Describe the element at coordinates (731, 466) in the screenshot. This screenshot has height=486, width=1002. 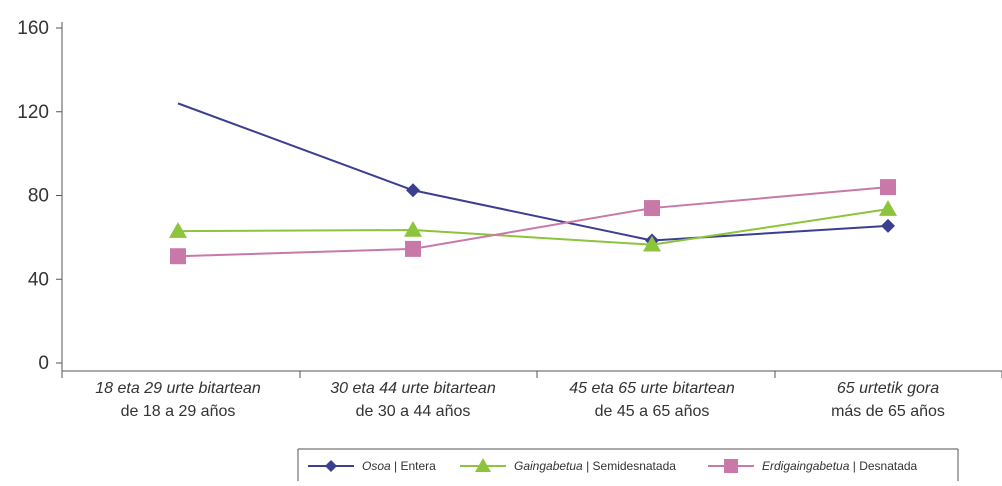
I see `legend-marker-erdigaingabetua` at that location.